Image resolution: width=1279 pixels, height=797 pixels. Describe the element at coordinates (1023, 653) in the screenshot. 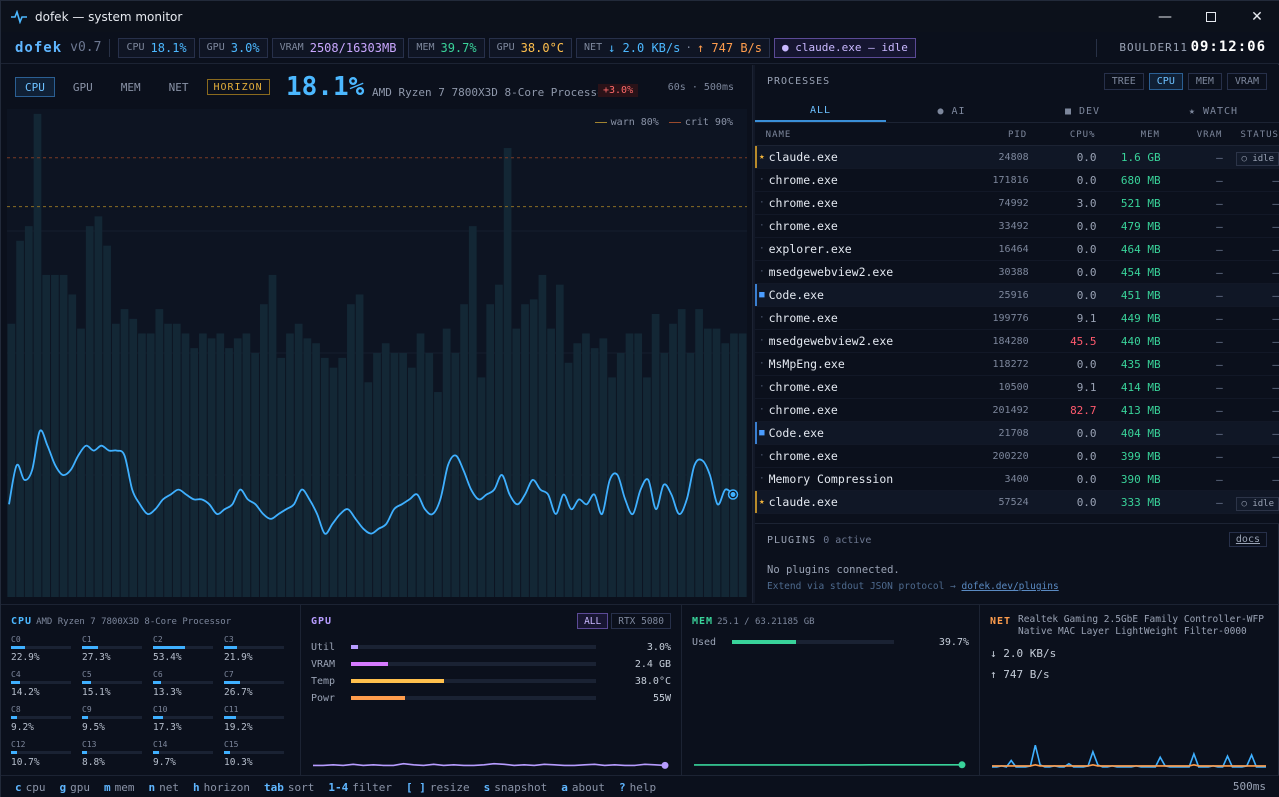

I see `net-down-rate: ↓ ↓ 2.0 KB/s` at that location.